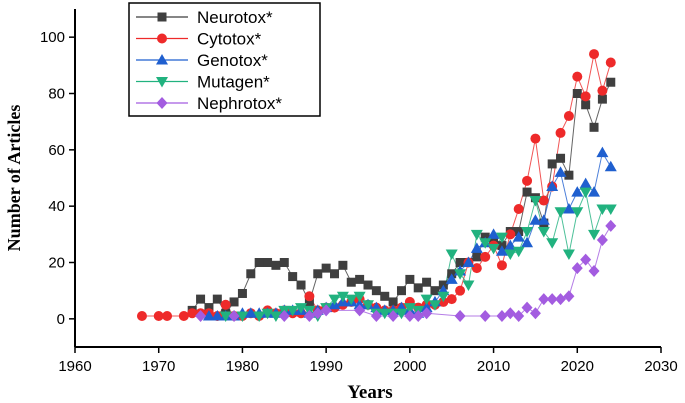  Describe the element at coordinates (162, 17) in the screenshot. I see `legend-marker-neurotox` at that location.